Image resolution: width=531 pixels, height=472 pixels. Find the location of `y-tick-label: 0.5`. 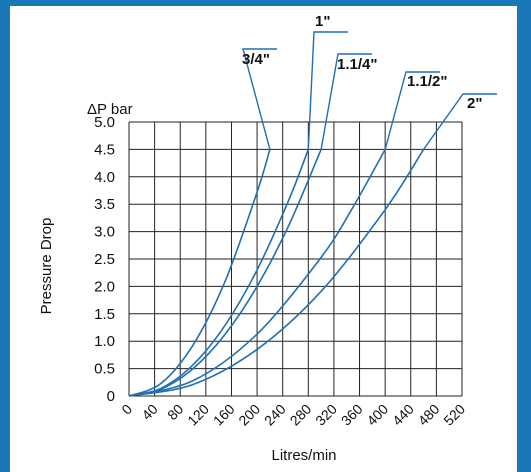

y-tick-label: 0.5 is located at coordinates (104, 369).